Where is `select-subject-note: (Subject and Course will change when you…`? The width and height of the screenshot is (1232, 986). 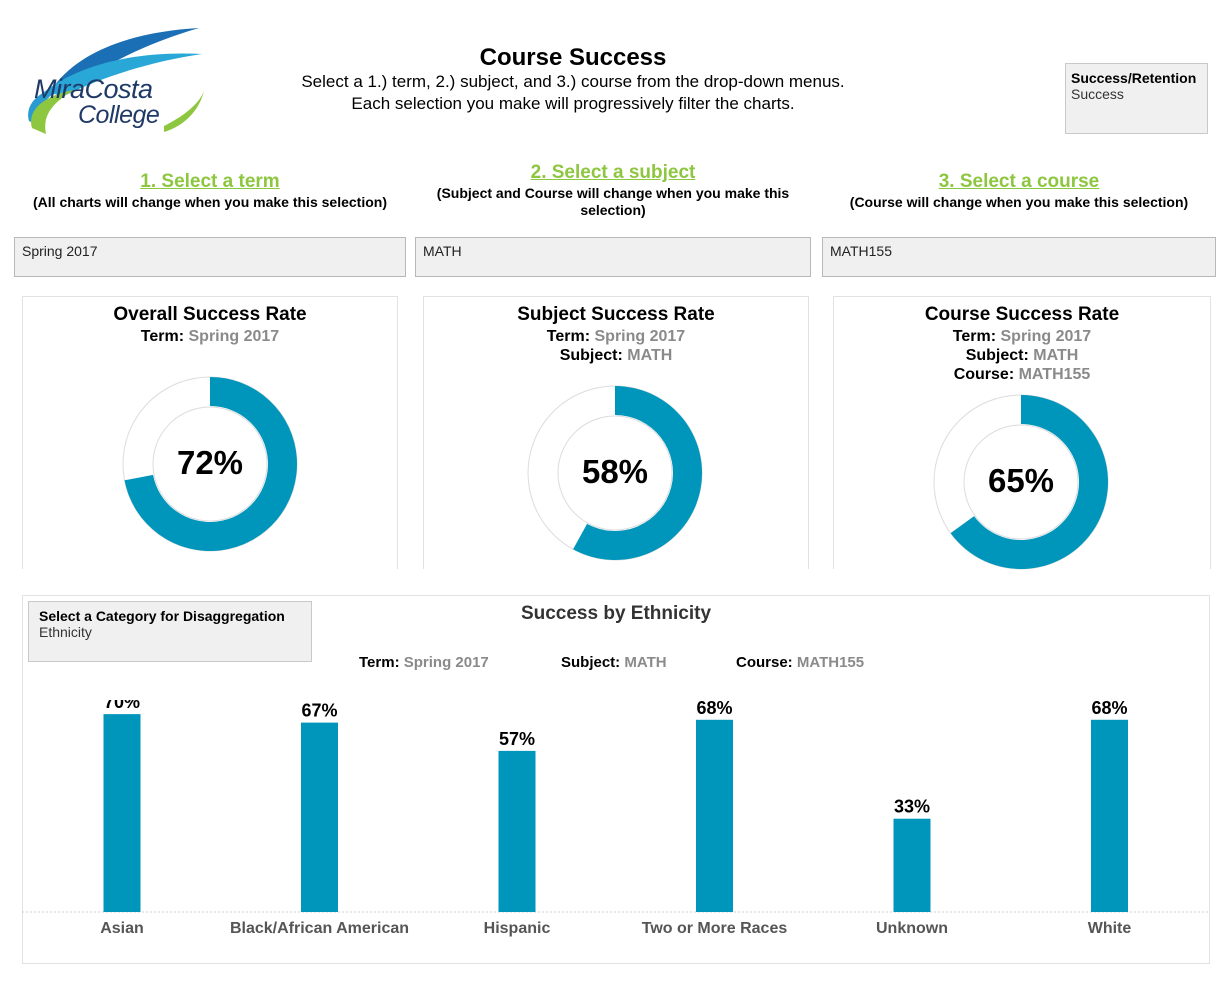 select-subject-note: (Subject and Course will change when you… is located at coordinates (613, 202).